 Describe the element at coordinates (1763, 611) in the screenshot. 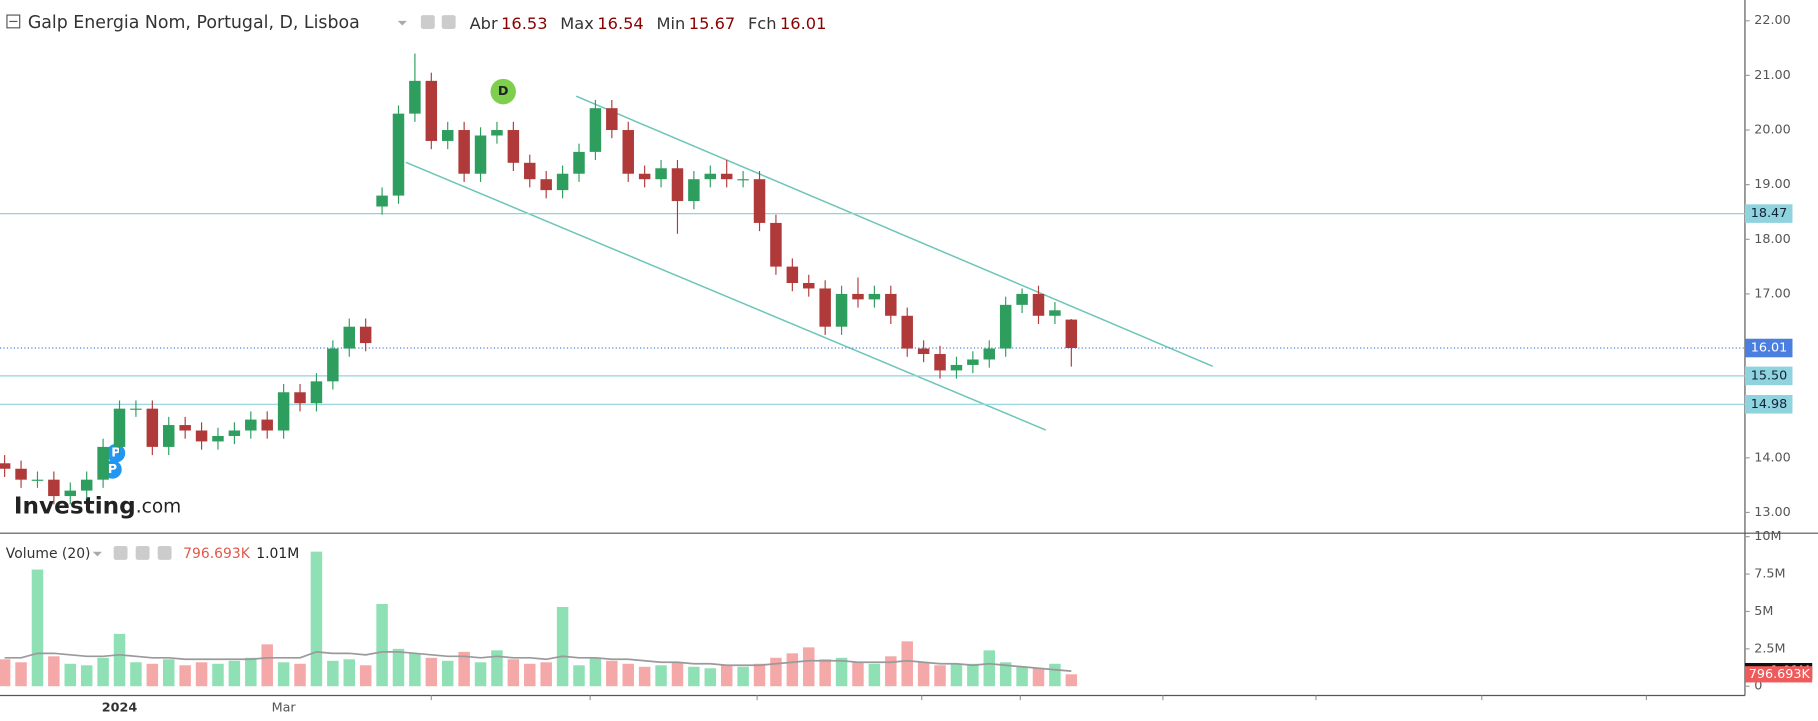

I see `volume-tick-label: 5M` at that location.